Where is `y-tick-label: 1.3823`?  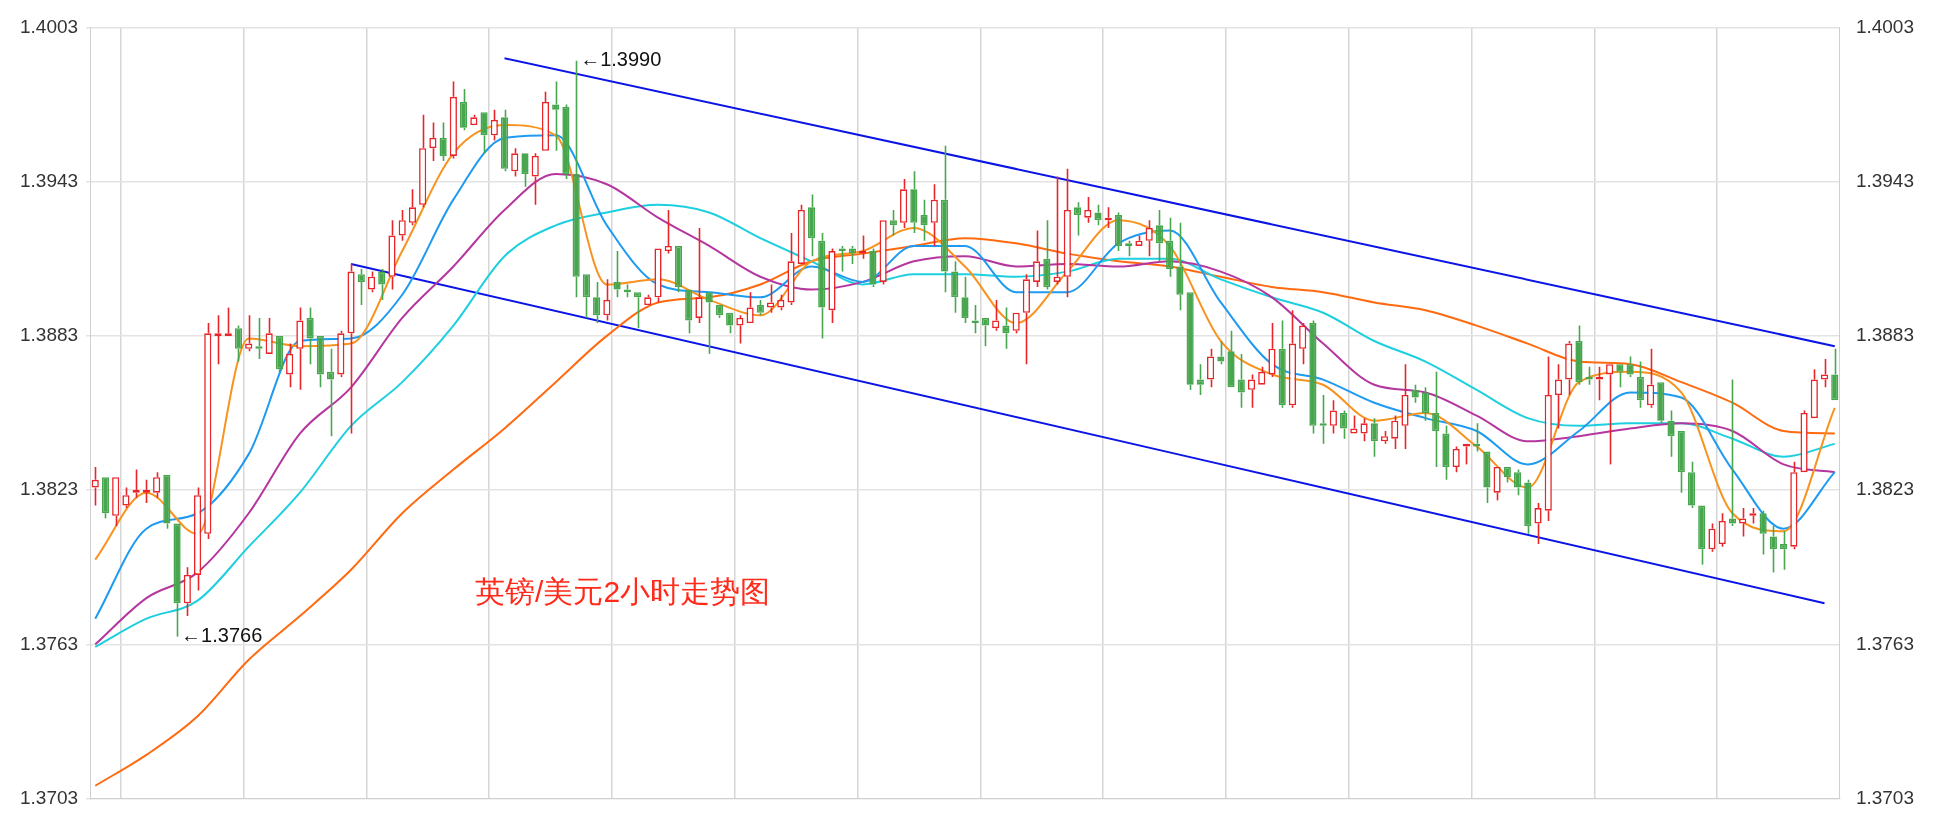 y-tick-label: 1.3823 is located at coordinates (49, 489).